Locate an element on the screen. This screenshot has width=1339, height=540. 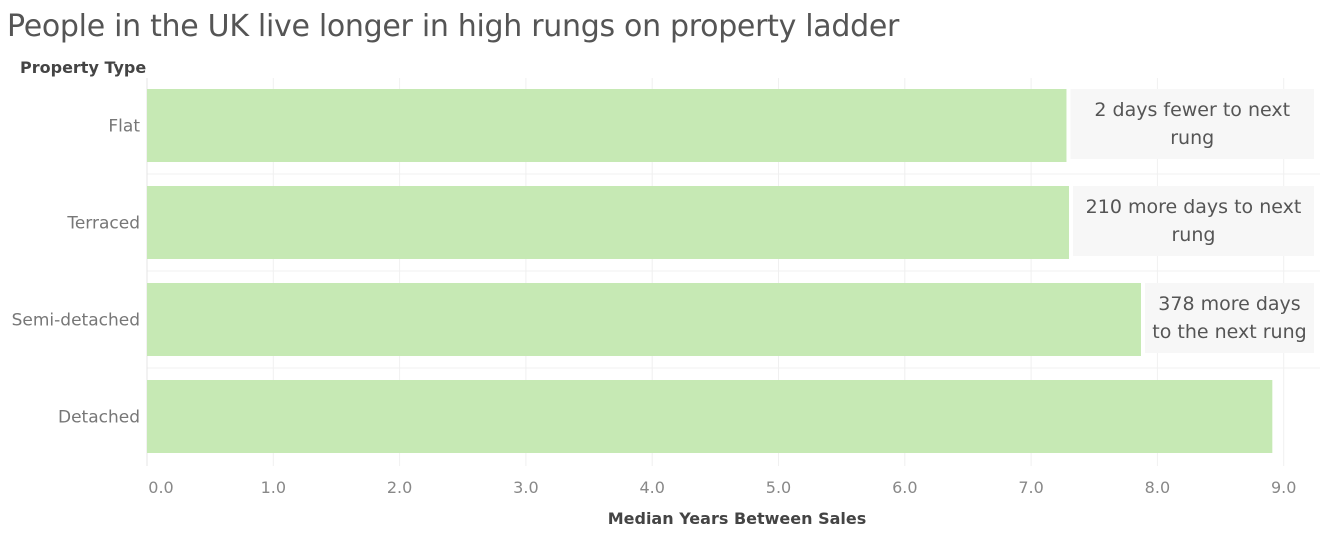
x-tick-label: 5.0 is located at coordinates (778, 487).